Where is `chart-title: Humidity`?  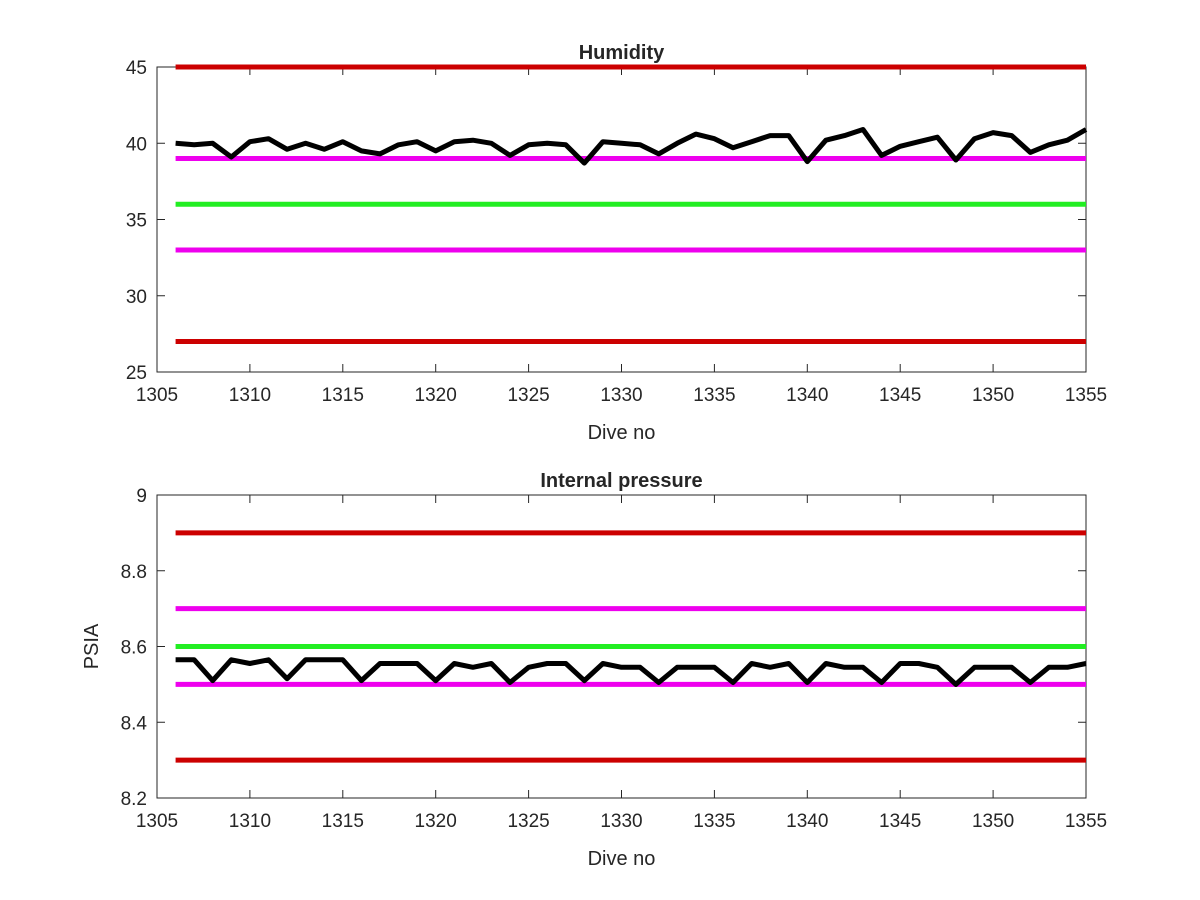 chart-title: Humidity is located at coordinates (622, 53).